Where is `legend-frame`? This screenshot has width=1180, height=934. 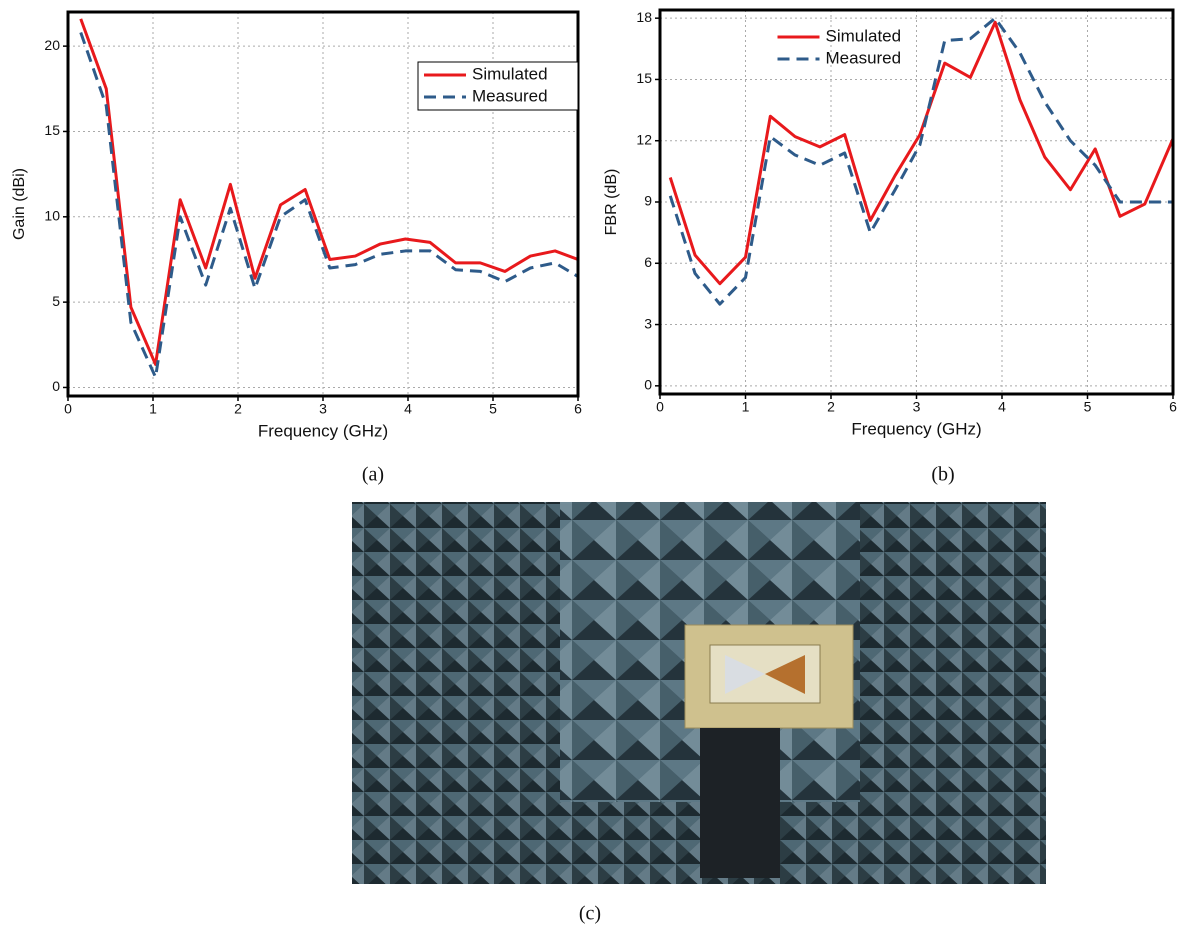 legend-frame is located at coordinates (498, 86).